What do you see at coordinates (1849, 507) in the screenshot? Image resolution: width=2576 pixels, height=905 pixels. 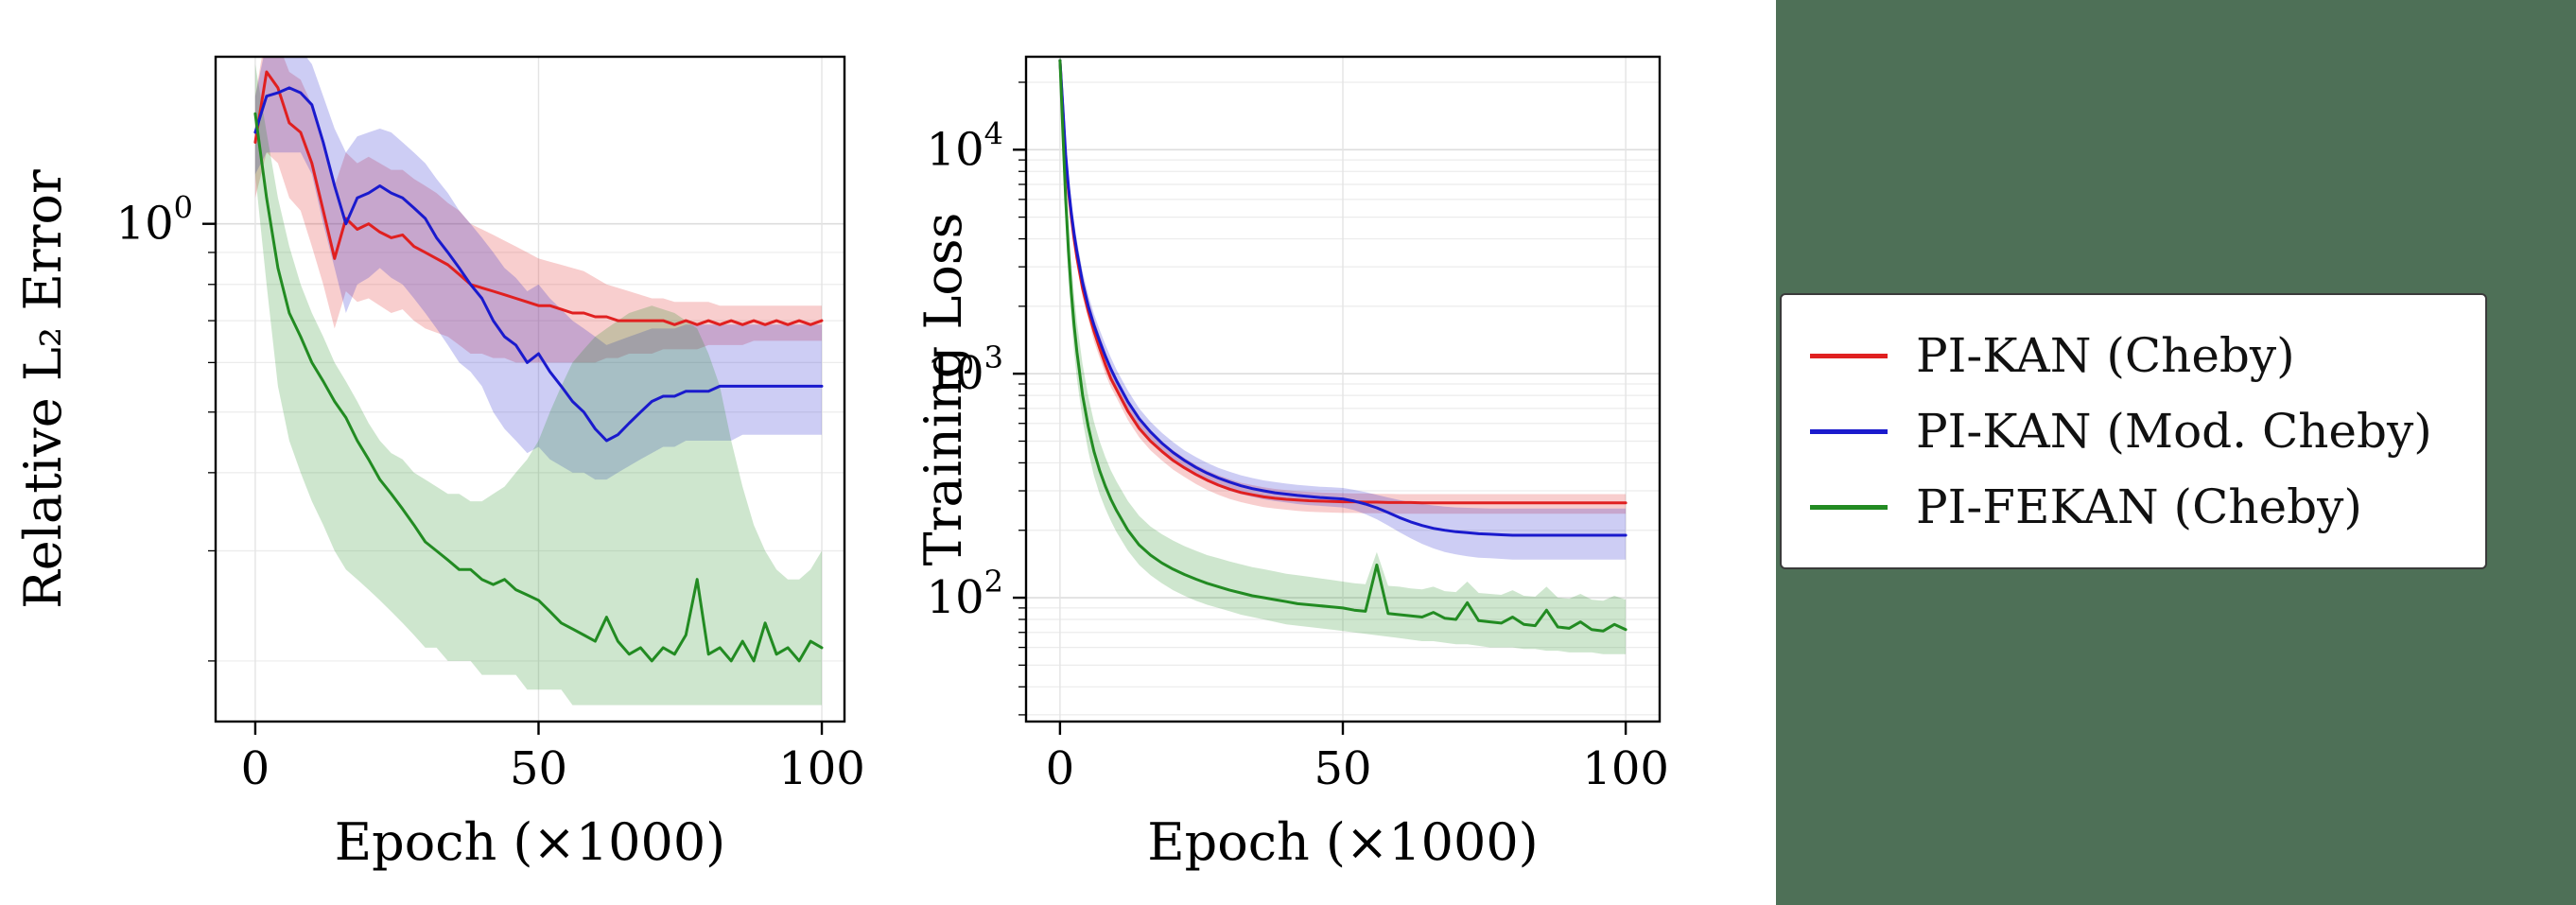 I see `green-line-swatch` at bounding box center [1849, 507].